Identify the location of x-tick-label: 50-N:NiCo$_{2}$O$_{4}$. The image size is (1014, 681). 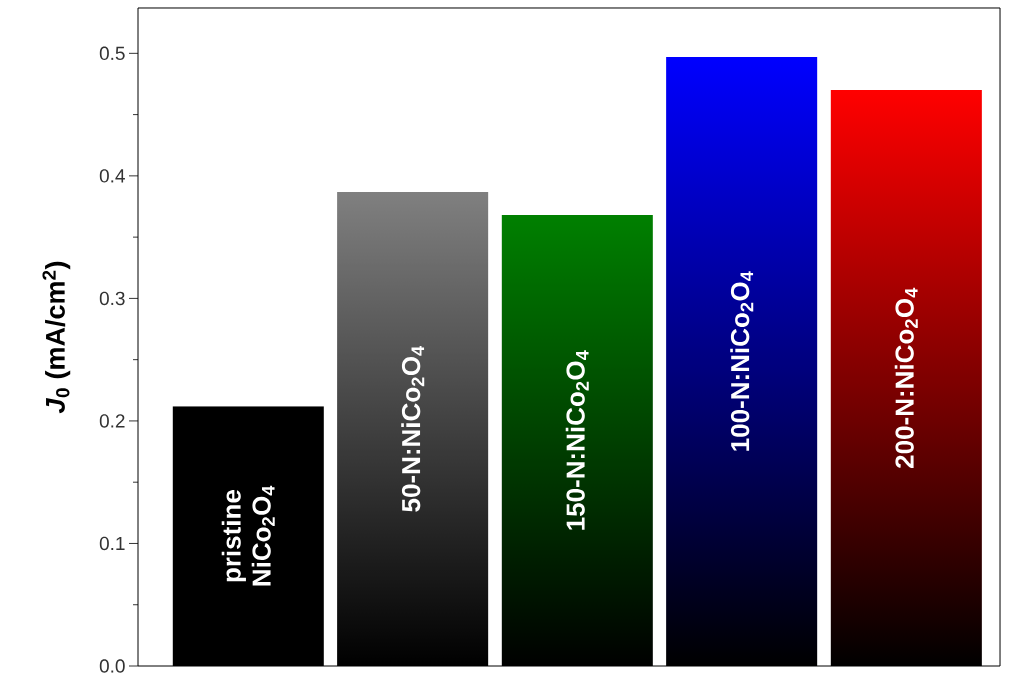
(413, 428).